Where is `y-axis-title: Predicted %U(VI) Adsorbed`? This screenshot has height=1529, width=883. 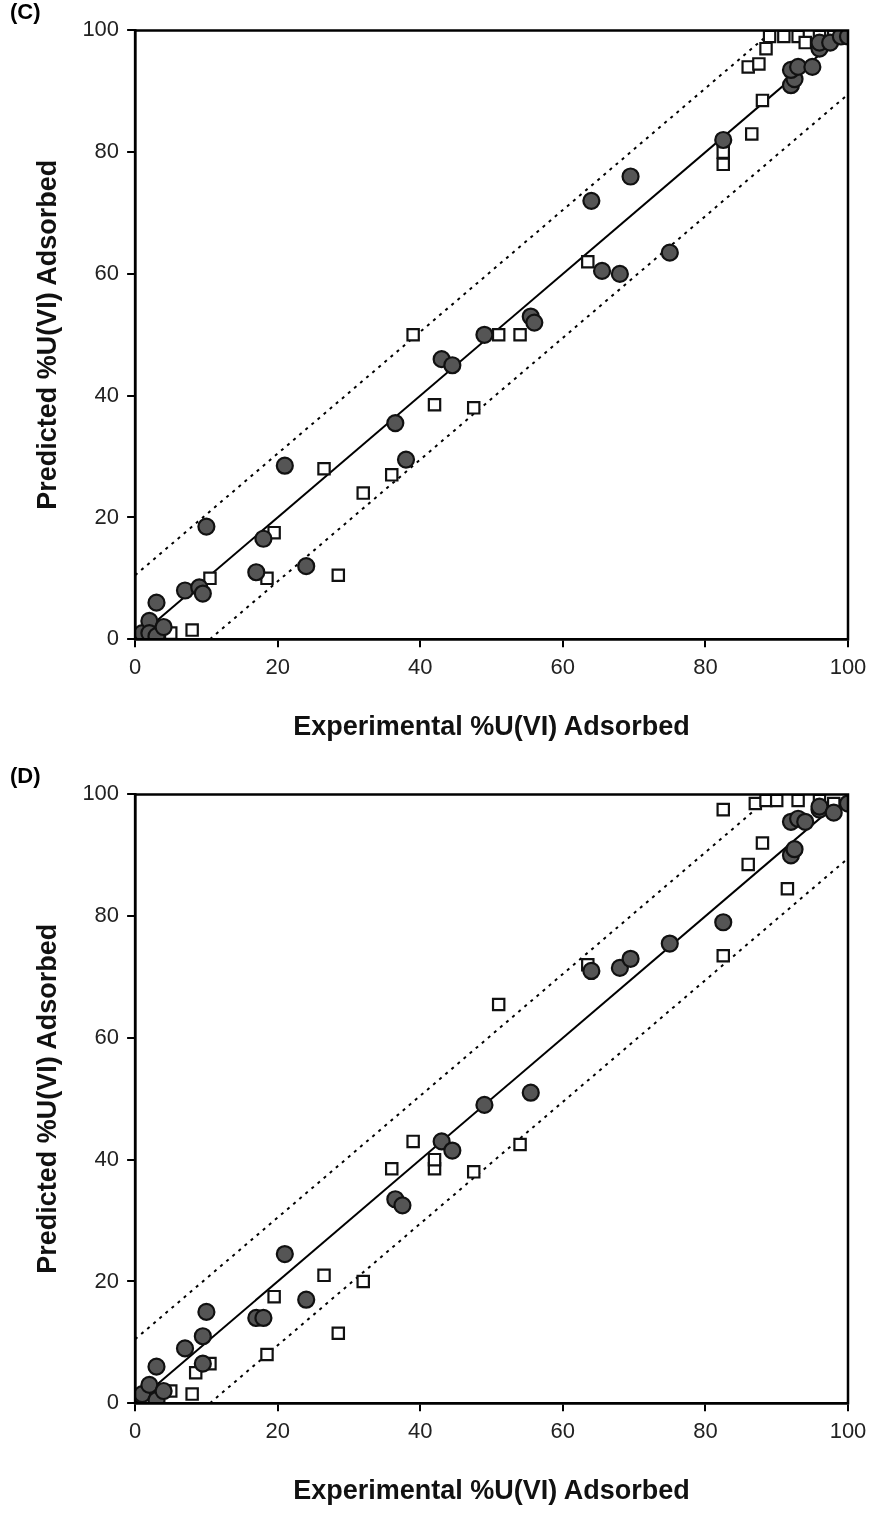
y-axis-title: Predicted %U(VI) Adsorbed is located at coordinates (46, 334).